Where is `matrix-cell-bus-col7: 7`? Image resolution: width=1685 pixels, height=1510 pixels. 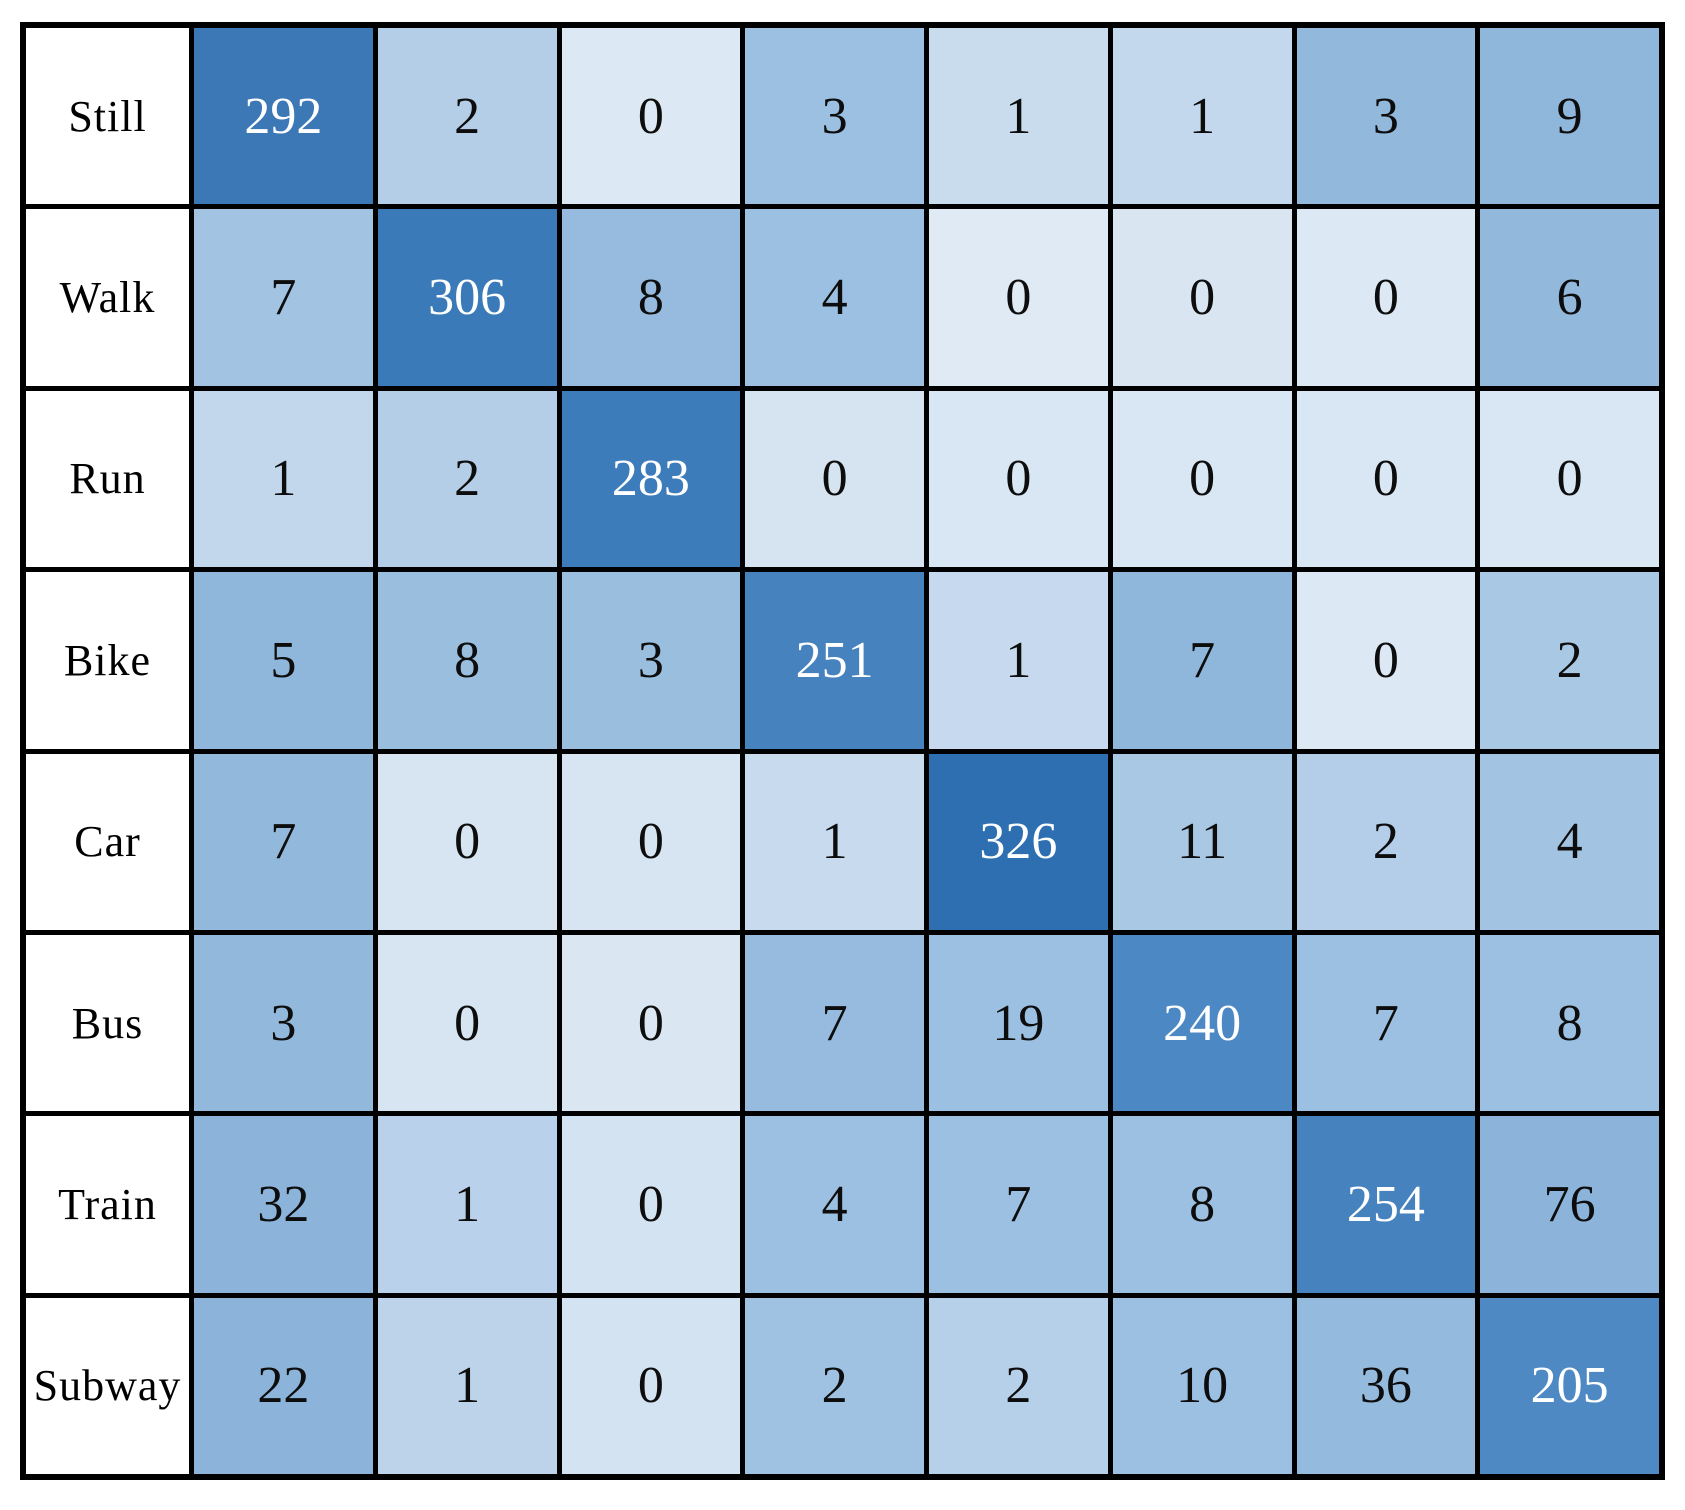 matrix-cell-bus-col7: 7 is located at coordinates (1386, 1023).